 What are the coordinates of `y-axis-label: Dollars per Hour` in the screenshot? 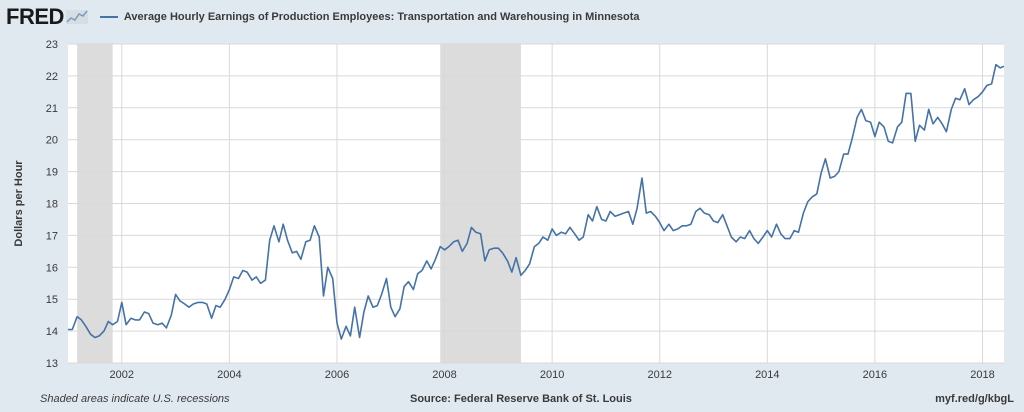 It's located at (19, 203).